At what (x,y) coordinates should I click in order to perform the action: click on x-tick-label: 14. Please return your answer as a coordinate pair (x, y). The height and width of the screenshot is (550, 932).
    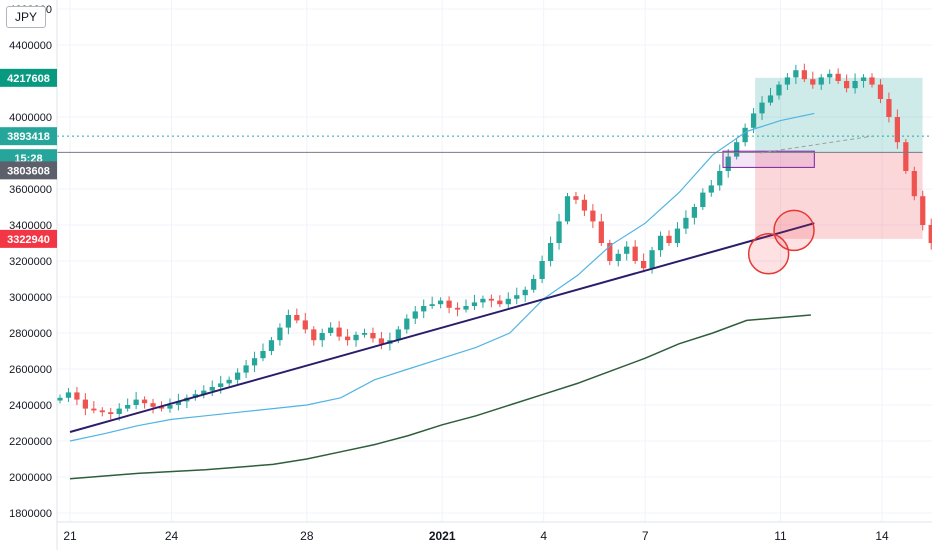
    Looking at the image, I should click on (882, 536).